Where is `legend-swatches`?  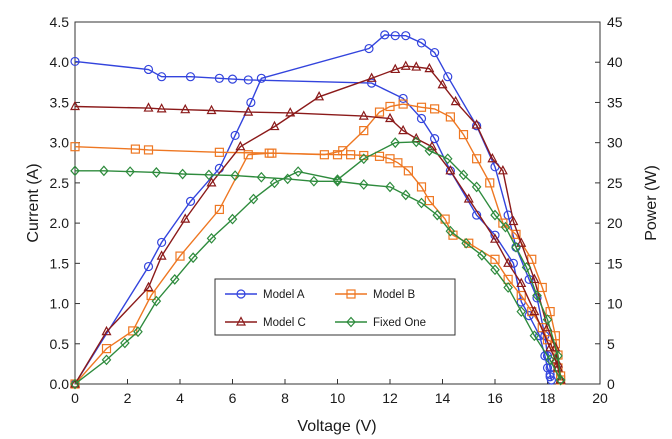 legend-swatches is located at coordinates (296, 308).